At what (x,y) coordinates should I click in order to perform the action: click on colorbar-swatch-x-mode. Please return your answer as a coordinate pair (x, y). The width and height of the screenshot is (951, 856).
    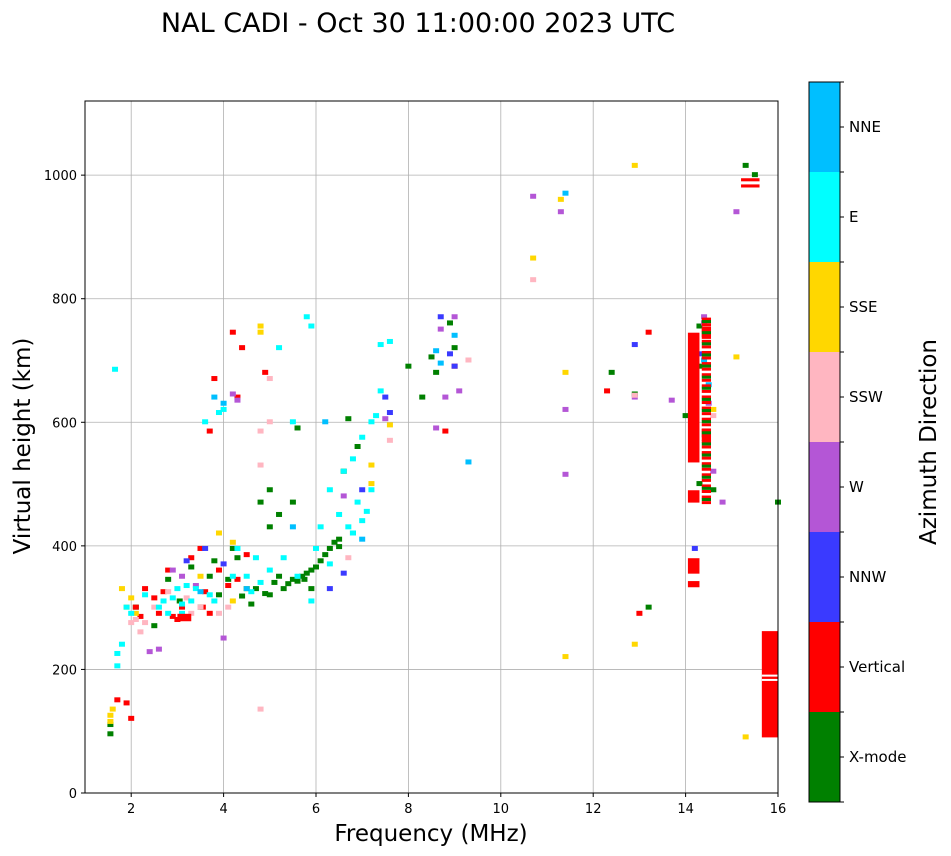
    Looking at the image, I should click on (824, 757).